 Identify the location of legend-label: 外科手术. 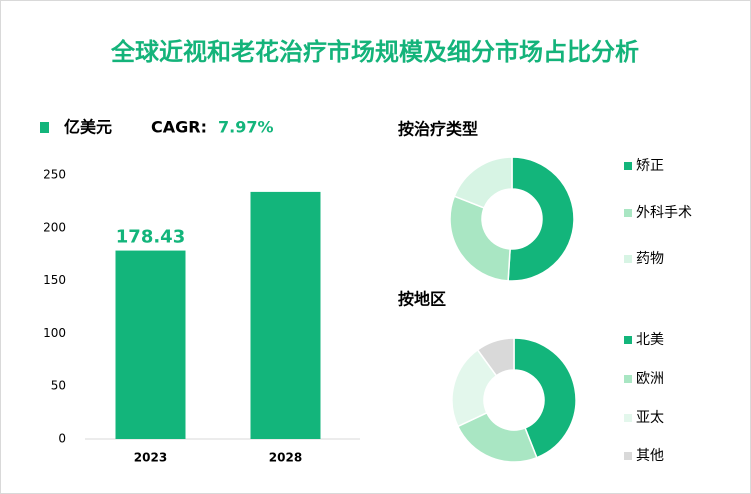
(664, 213).